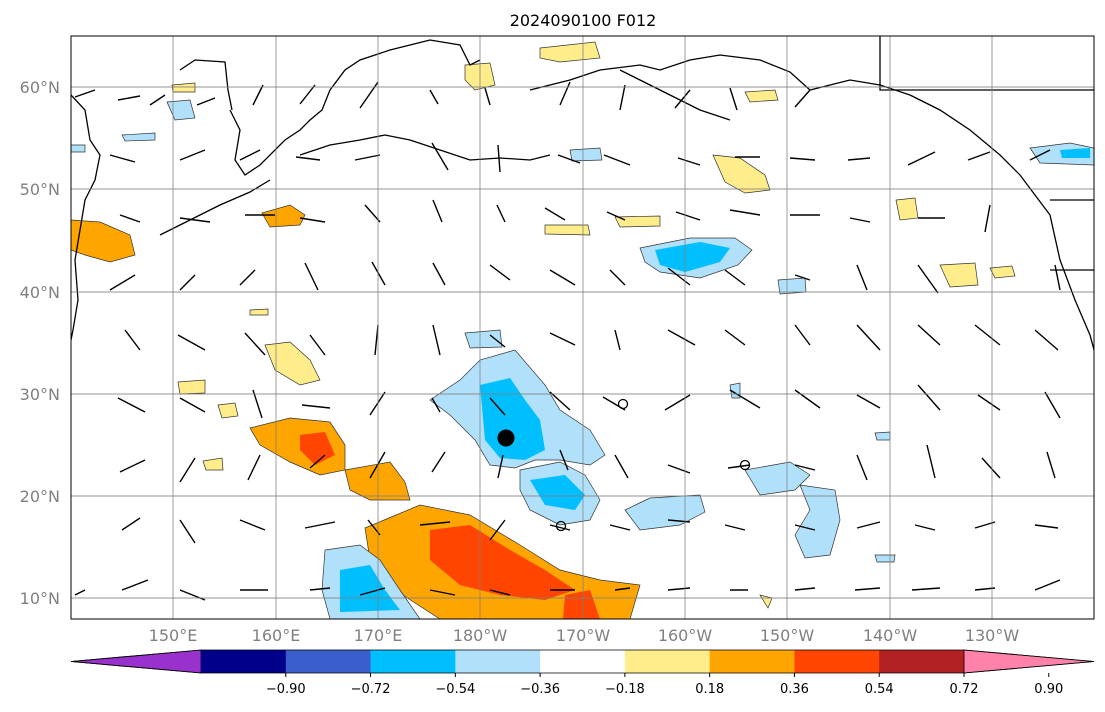 This screenshot has width=1105, height=712. I want to click on lon-label: 130°W, so click(992, 635).